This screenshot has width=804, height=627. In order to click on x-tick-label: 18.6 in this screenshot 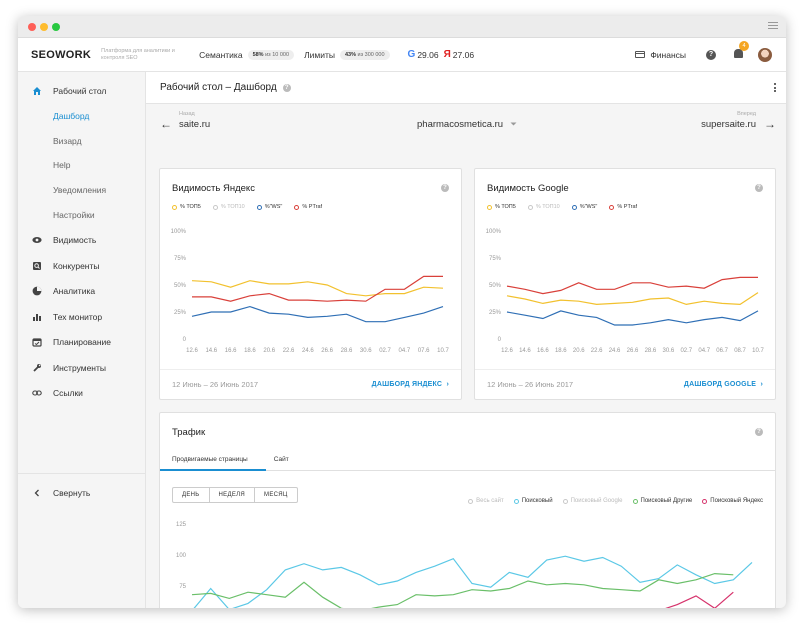, I will do `click(561, 351)`.